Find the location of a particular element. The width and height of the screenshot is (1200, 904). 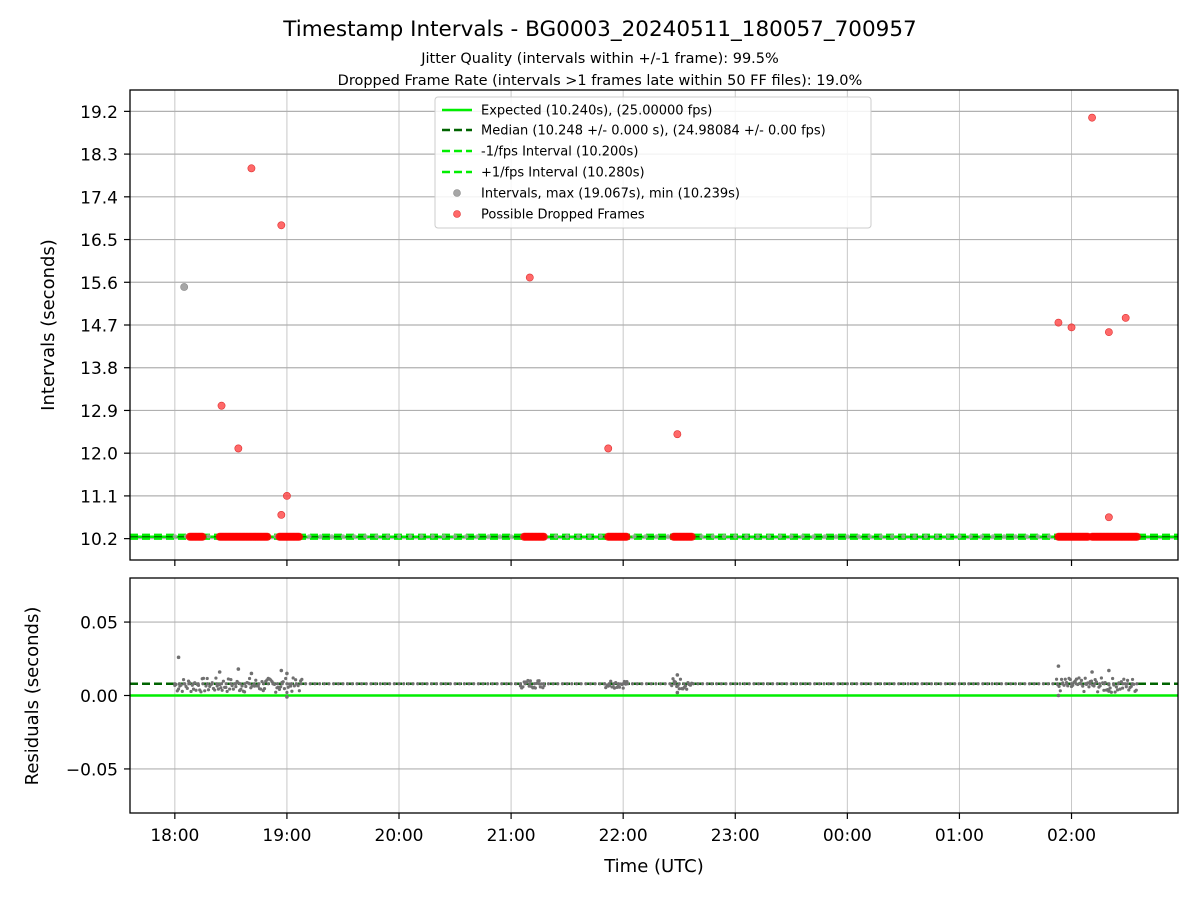

xtick-label-6: 00:00 is located at coordinates (847, 836).